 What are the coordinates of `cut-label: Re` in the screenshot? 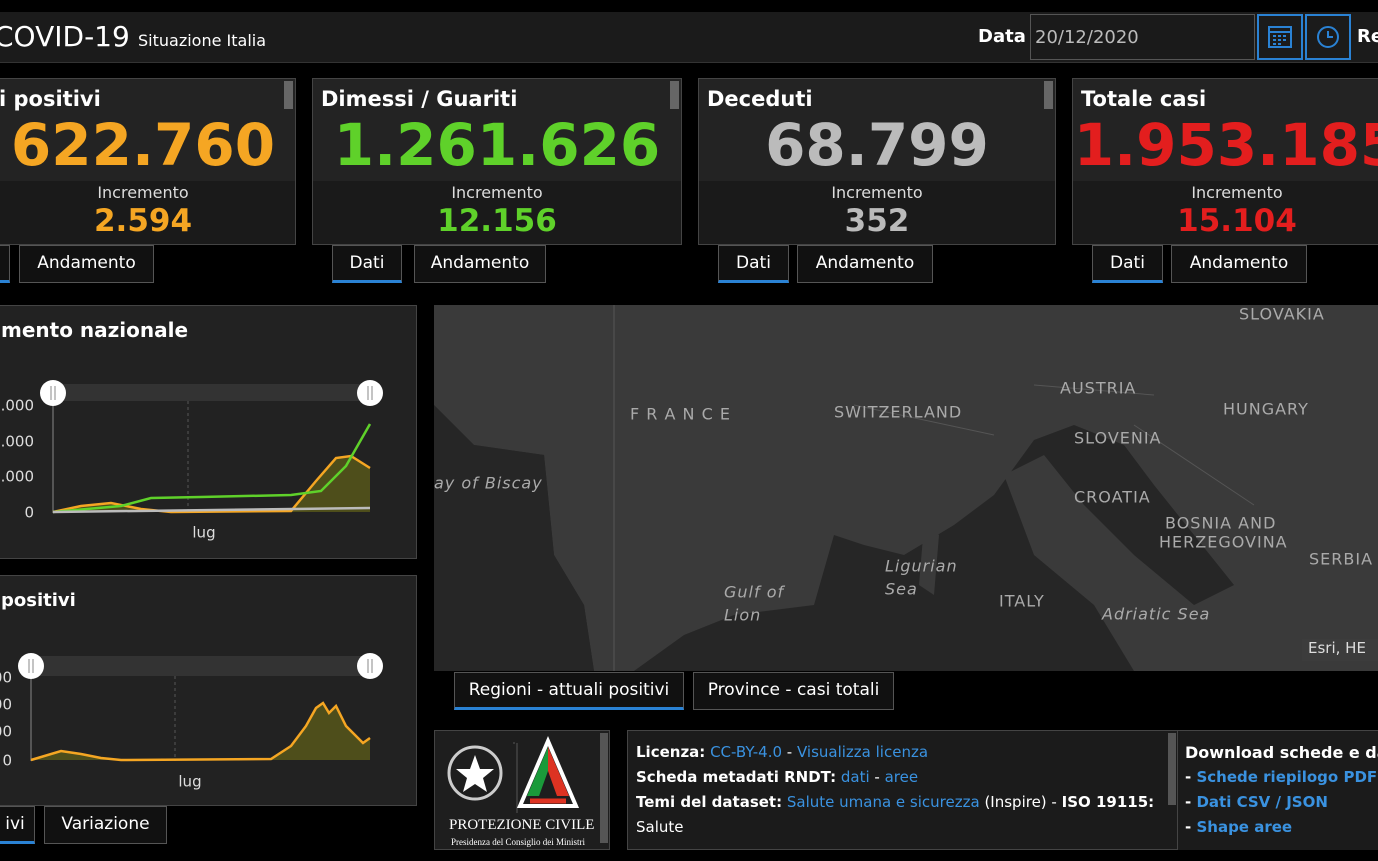 It's located at (1367, 36).